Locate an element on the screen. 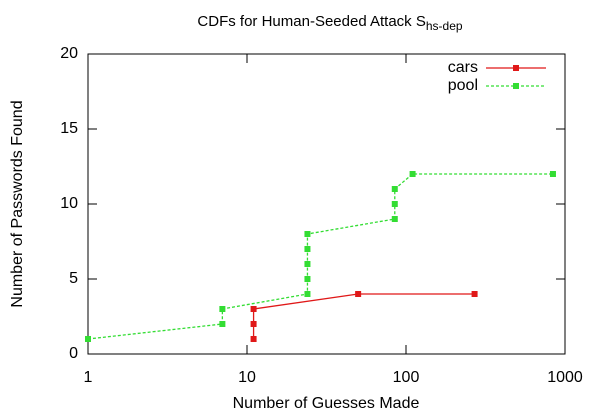 The width and height of the screenshot is (595, 419). y-tick-label: 10 is located at coordinates (69, 203).